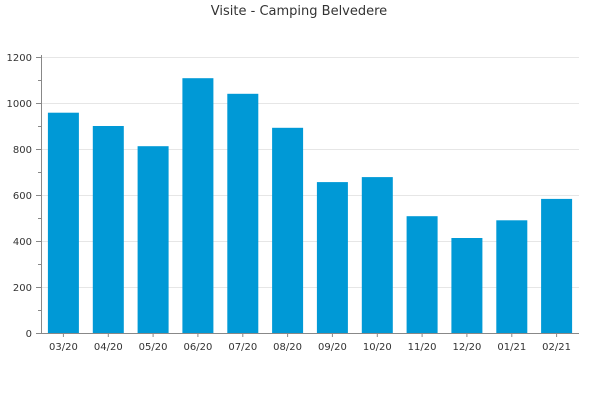  I want to click on x-tick-label: 05/20, so click(153, 347).